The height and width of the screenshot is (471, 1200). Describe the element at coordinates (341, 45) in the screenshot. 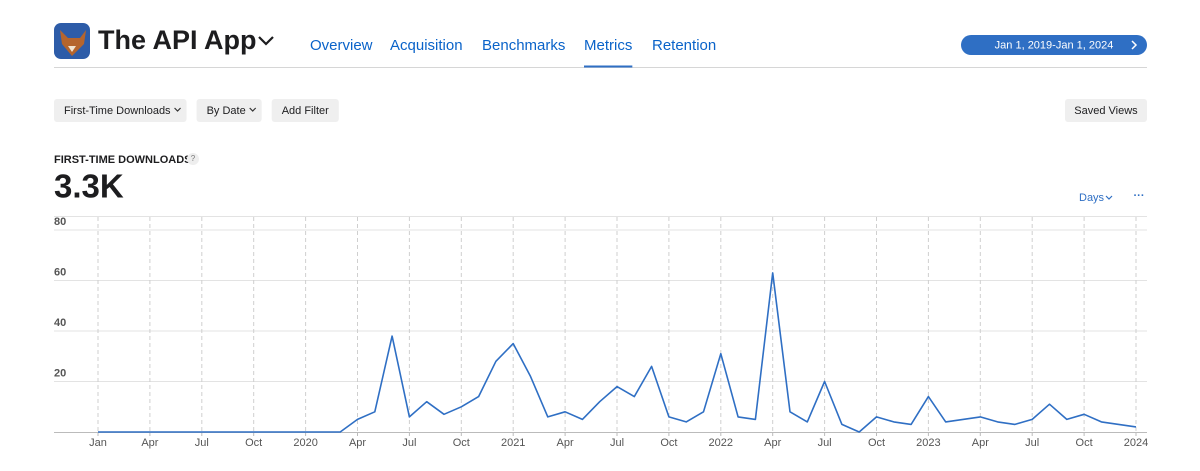

I see `nav-tab: Overview` at that location.